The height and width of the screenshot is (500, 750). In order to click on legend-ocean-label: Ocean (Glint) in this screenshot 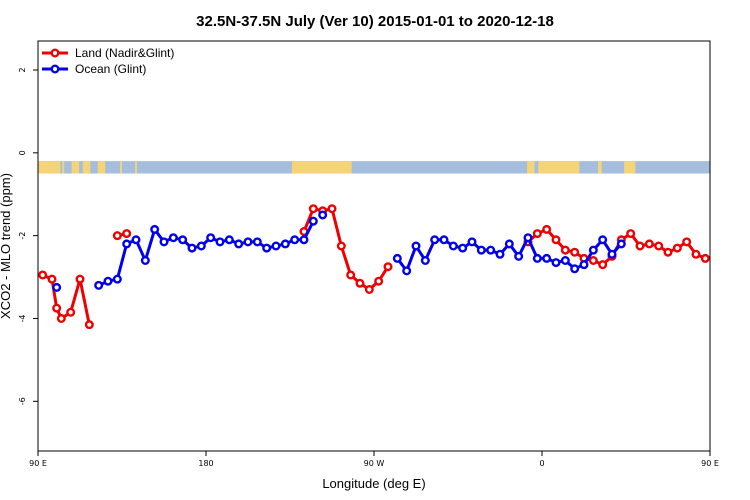, I will do `click(110, 69)`.